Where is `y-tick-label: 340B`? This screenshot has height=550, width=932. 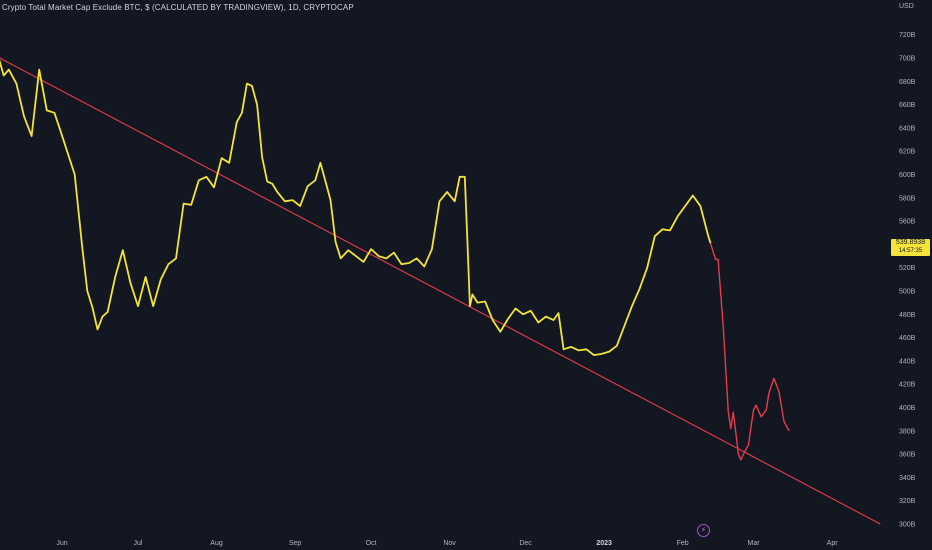 y-tick-label: 340B is located at coordinates (907, 478).